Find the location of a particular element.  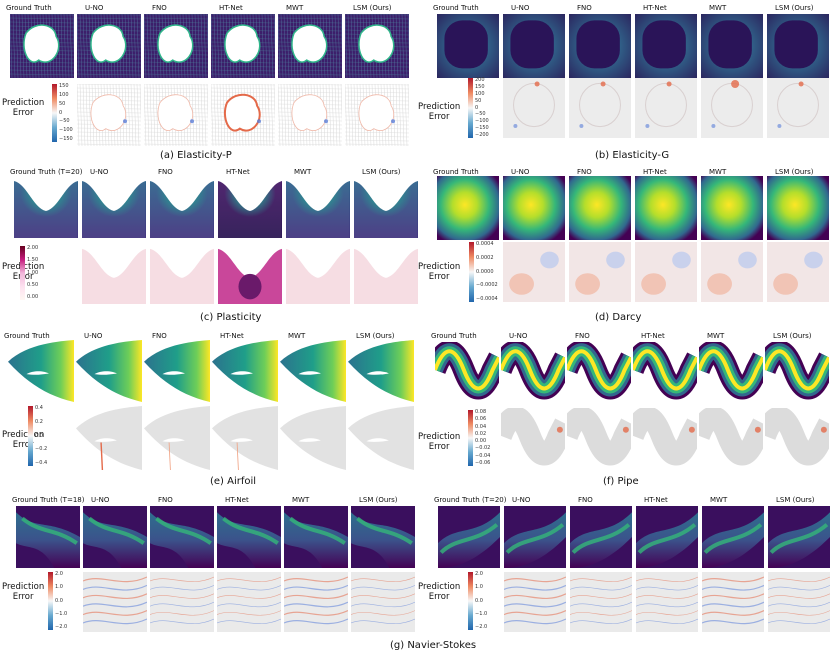

colorbar-tick-label: 0.0 is located at coordinates (59, 600).